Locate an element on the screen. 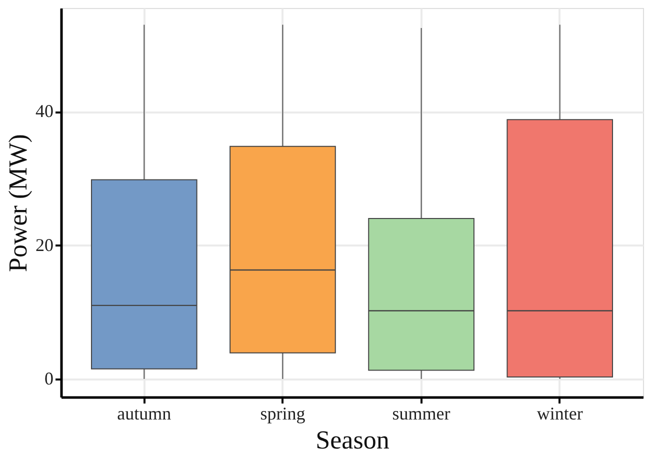  x-tick-label: winter is located at coordinates (559, 414).